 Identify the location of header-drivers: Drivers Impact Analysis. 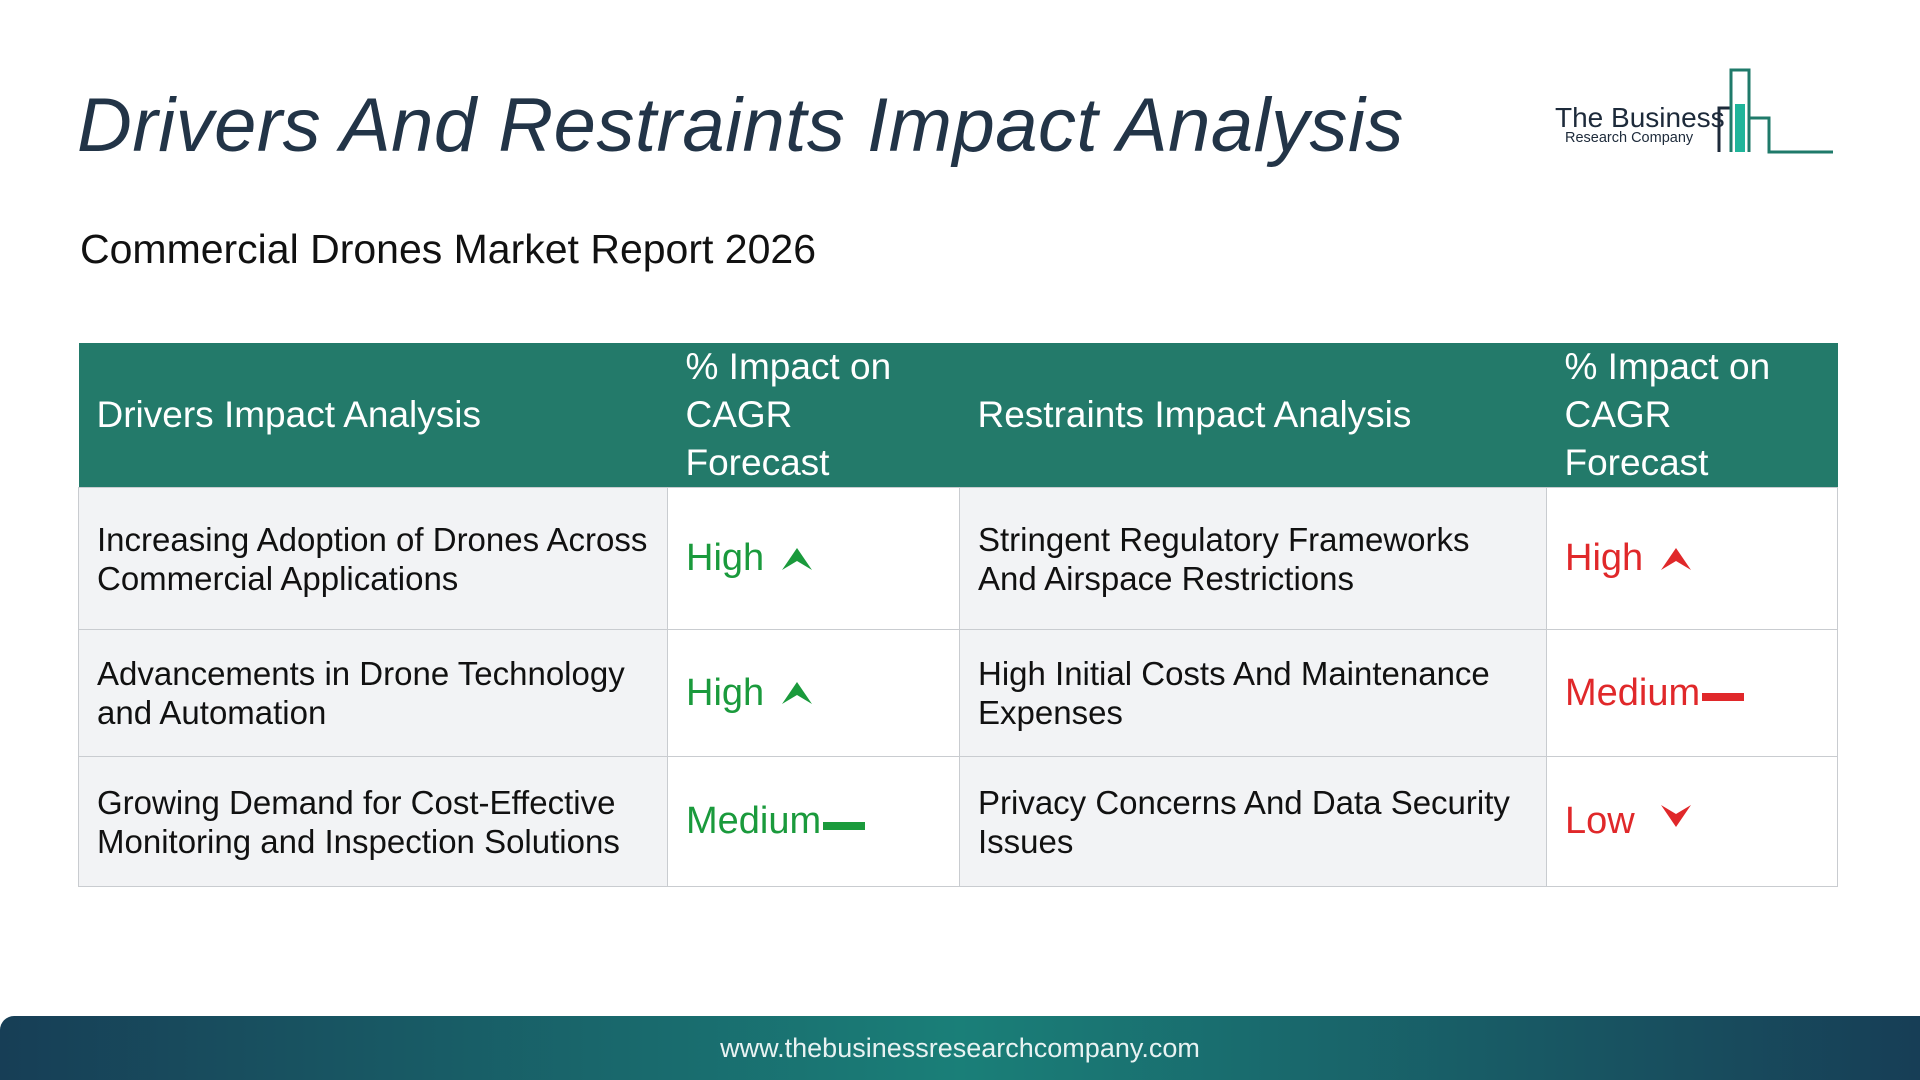
(373, 415).